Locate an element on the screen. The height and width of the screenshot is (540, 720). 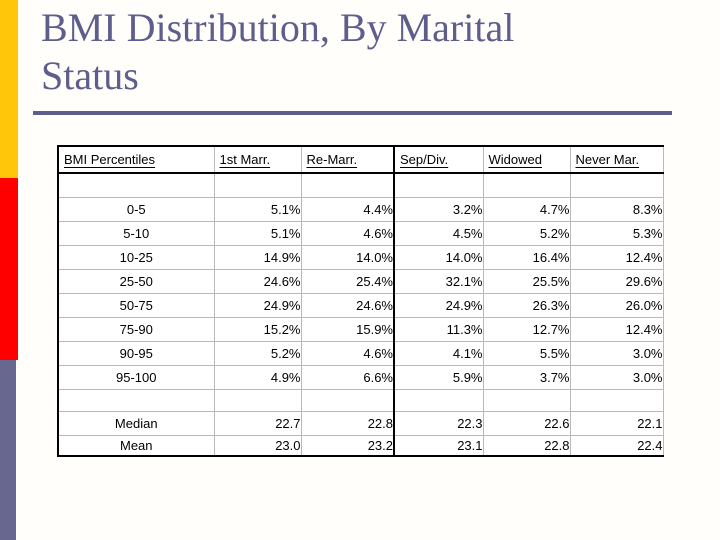
table-row: 25-50 24.6% 25.4% 32.1% 25.5% 29.6% is located at coordinates (360, 281).